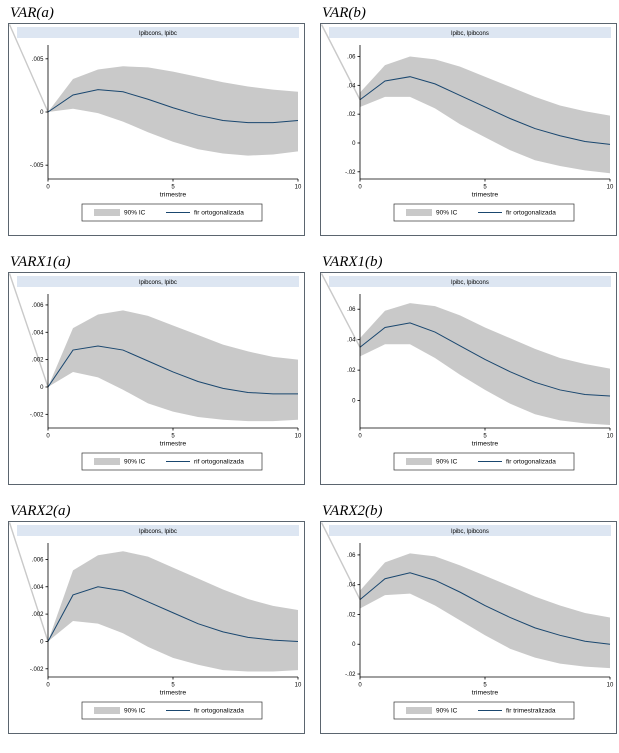  I want to click on legend-line-label: rif ortogonalizada, so click(219, 462).